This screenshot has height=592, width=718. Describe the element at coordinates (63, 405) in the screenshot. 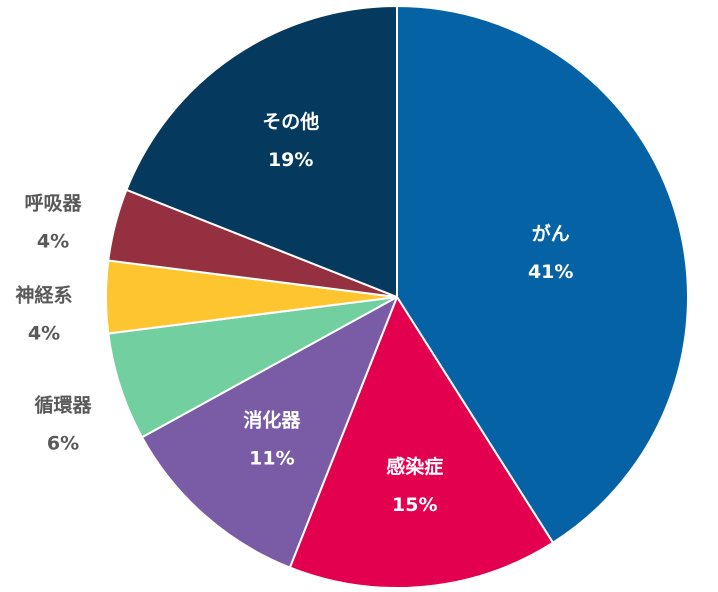

I see `slice-category-label: 循環器` at that location.